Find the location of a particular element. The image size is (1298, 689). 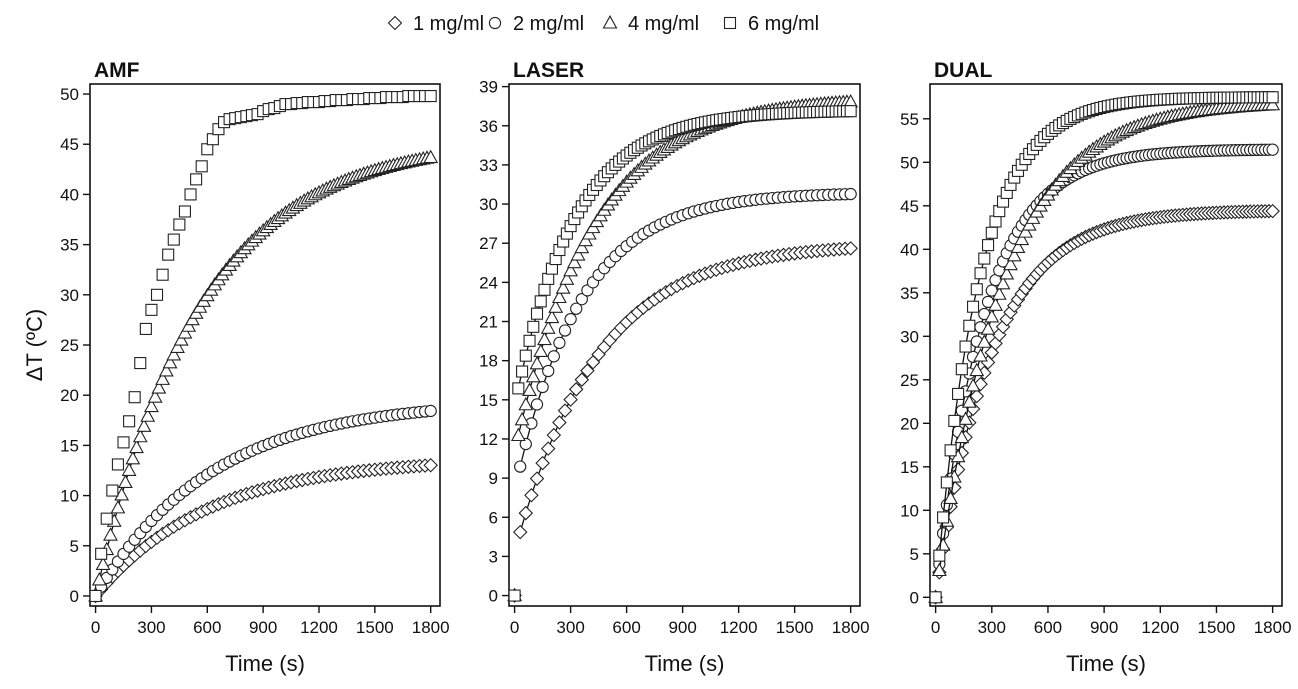

fit-line is located at coordinates (265, 499).